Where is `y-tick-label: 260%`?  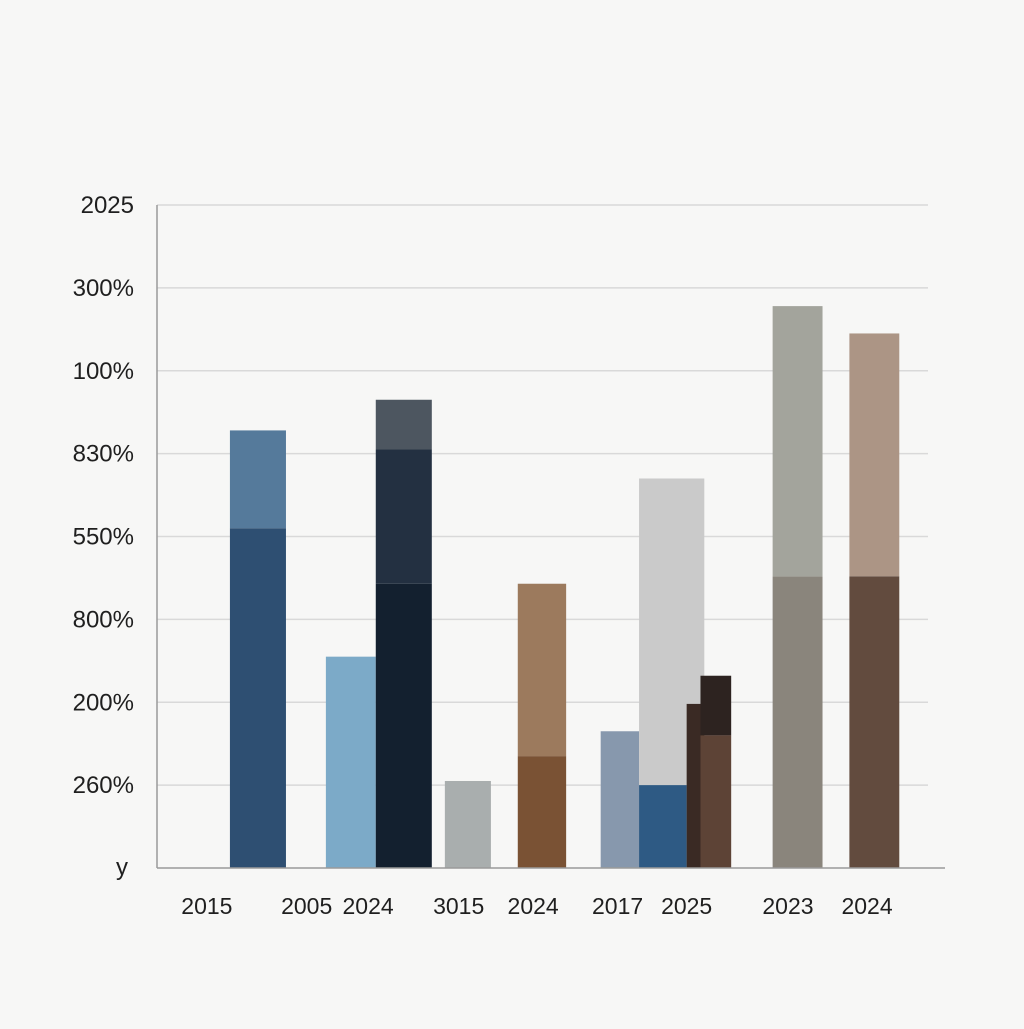
y-tick-label: 260% is located at coordinates (103, 785).